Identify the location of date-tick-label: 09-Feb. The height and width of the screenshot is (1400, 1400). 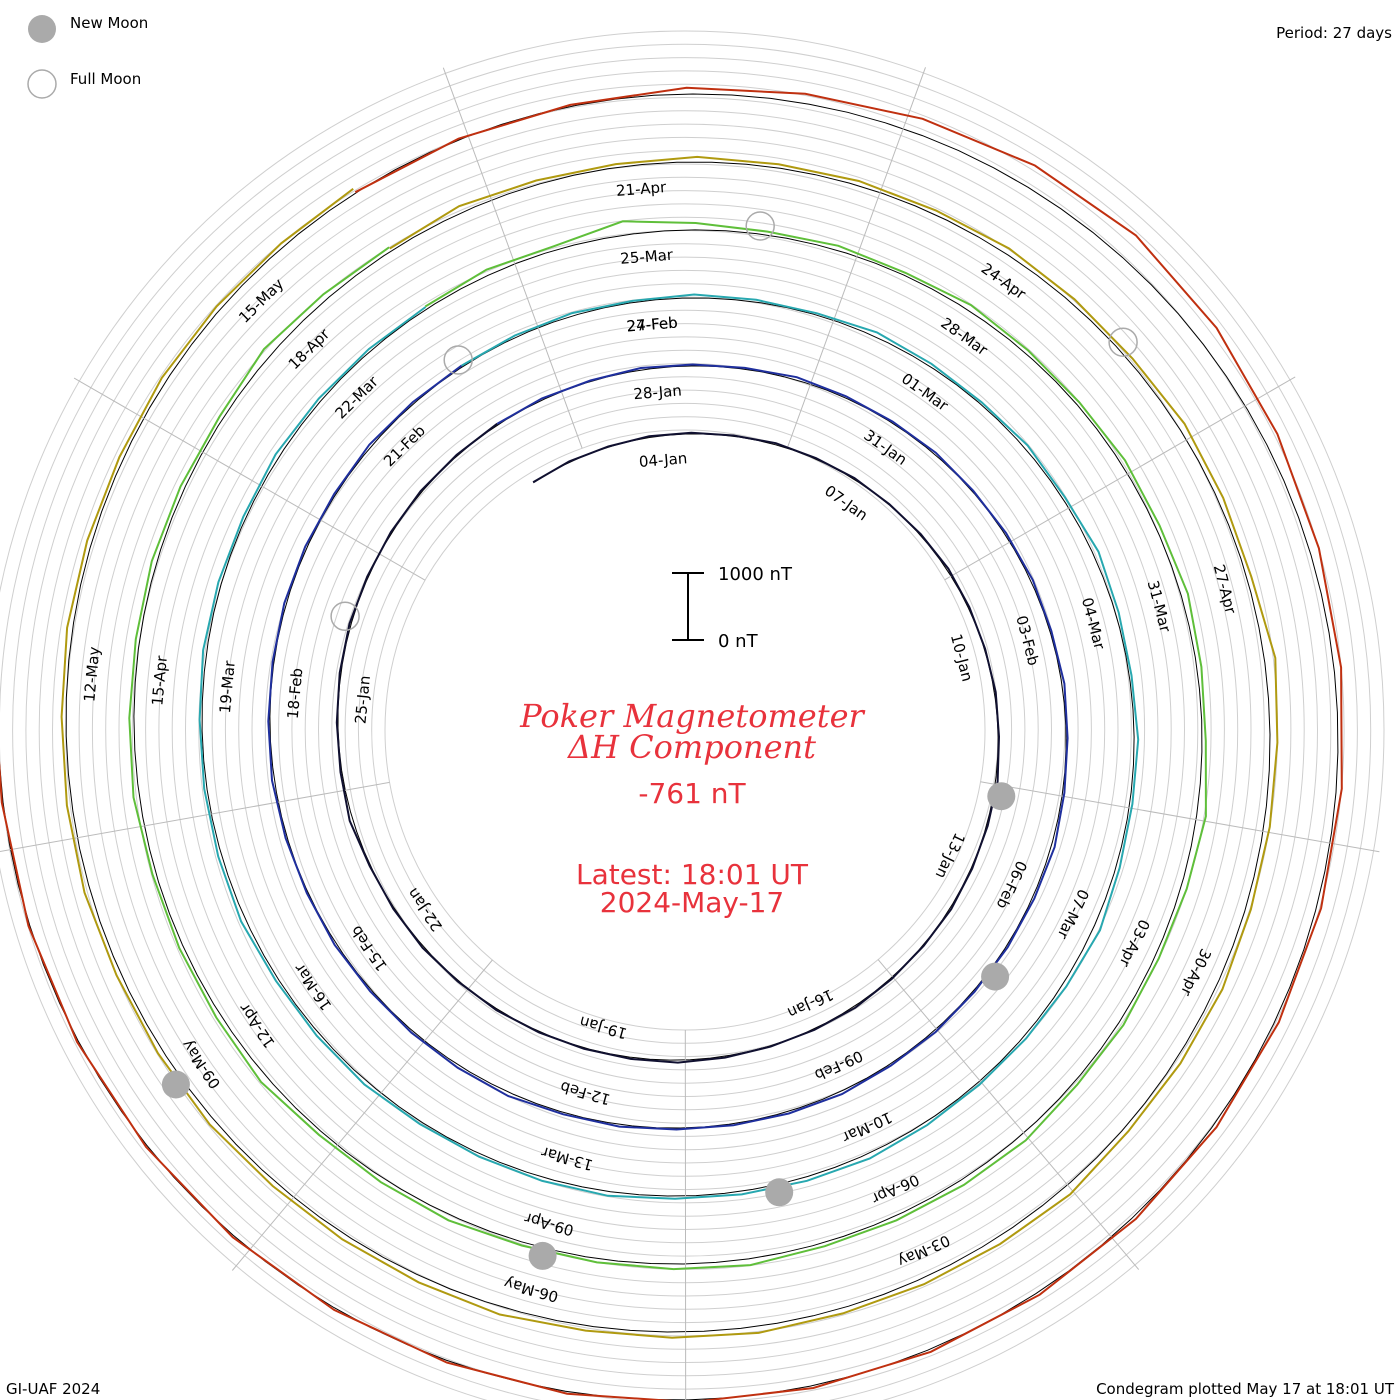
(839, 1066).